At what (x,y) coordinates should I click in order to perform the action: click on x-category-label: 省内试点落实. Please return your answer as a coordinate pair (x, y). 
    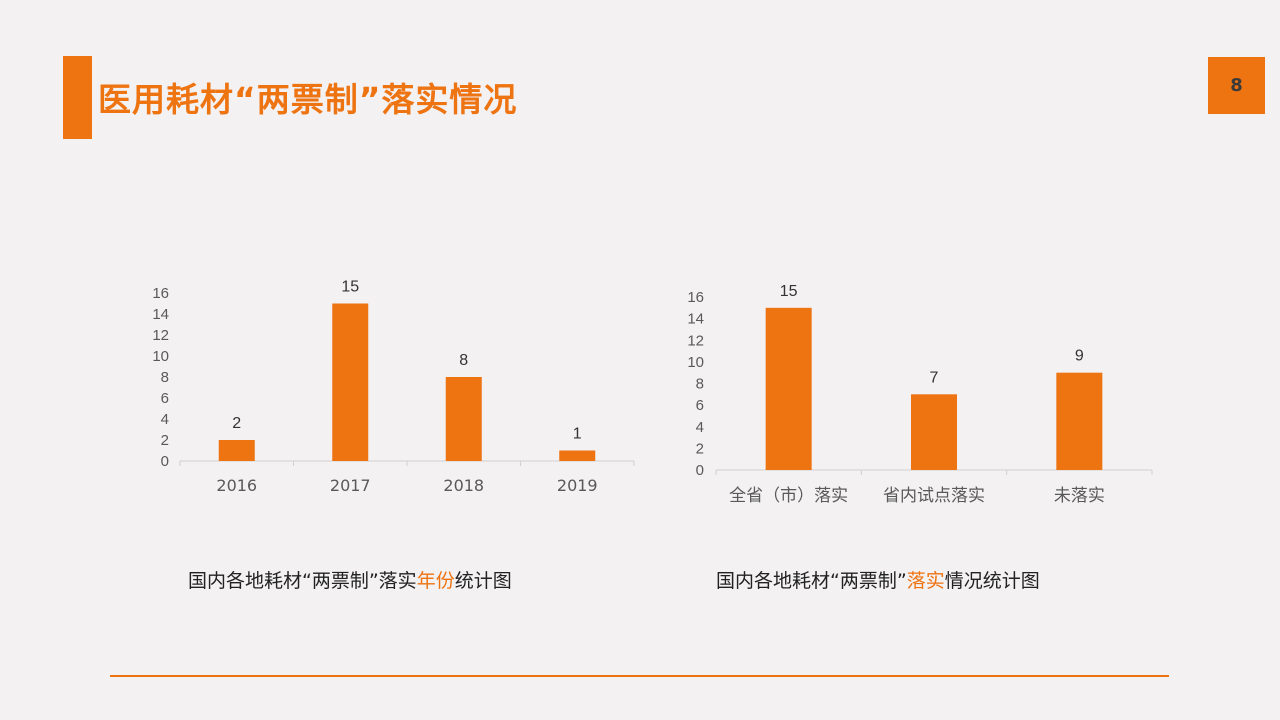
    Looking at the image, I should click on (934, 496).